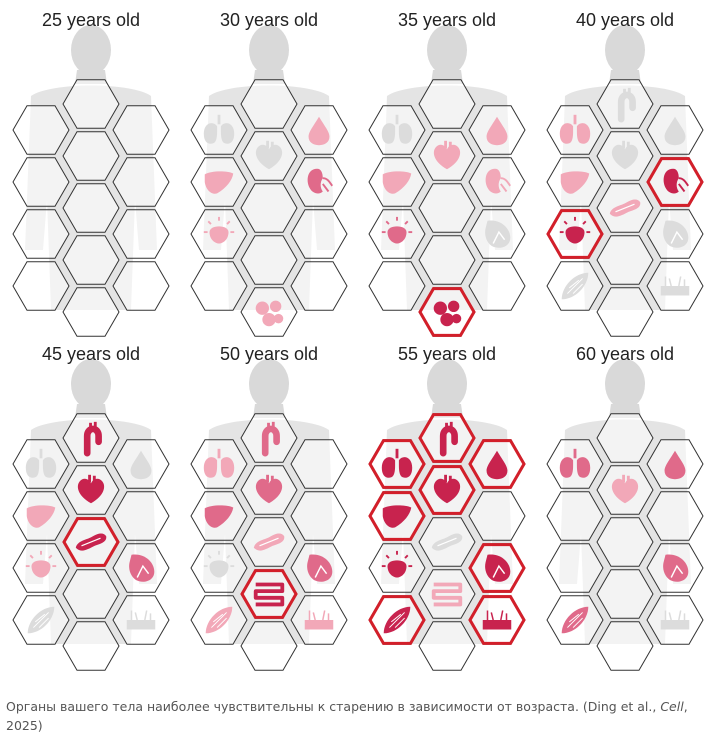 The width and height of the screenshot is (712, 736). Describe the element at coordinates (447, 173) in the screenshot. I see `age-panel: 35 years old` at that location.